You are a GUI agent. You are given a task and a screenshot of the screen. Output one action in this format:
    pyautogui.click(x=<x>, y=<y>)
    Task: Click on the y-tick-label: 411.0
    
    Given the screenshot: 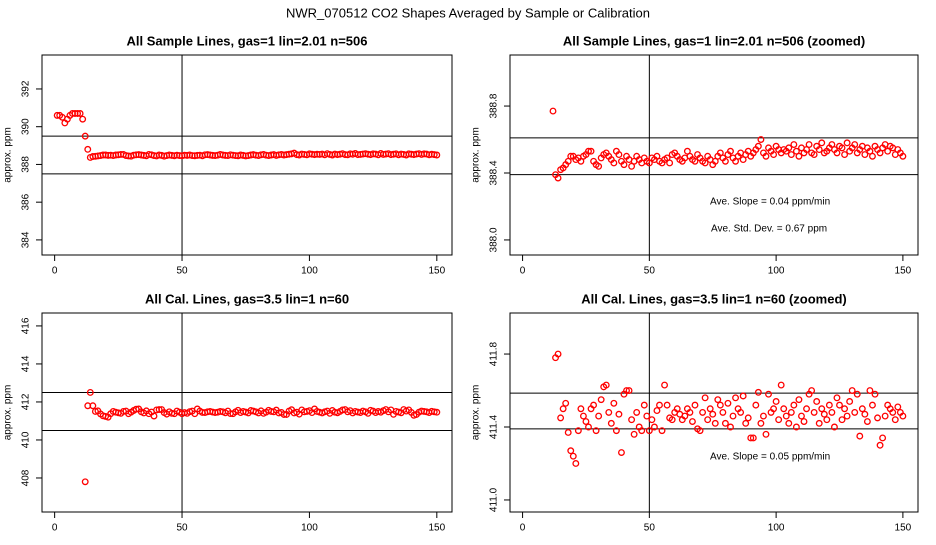 What is the action you would take?
    pyautogui.click(x=494, y=499)
    